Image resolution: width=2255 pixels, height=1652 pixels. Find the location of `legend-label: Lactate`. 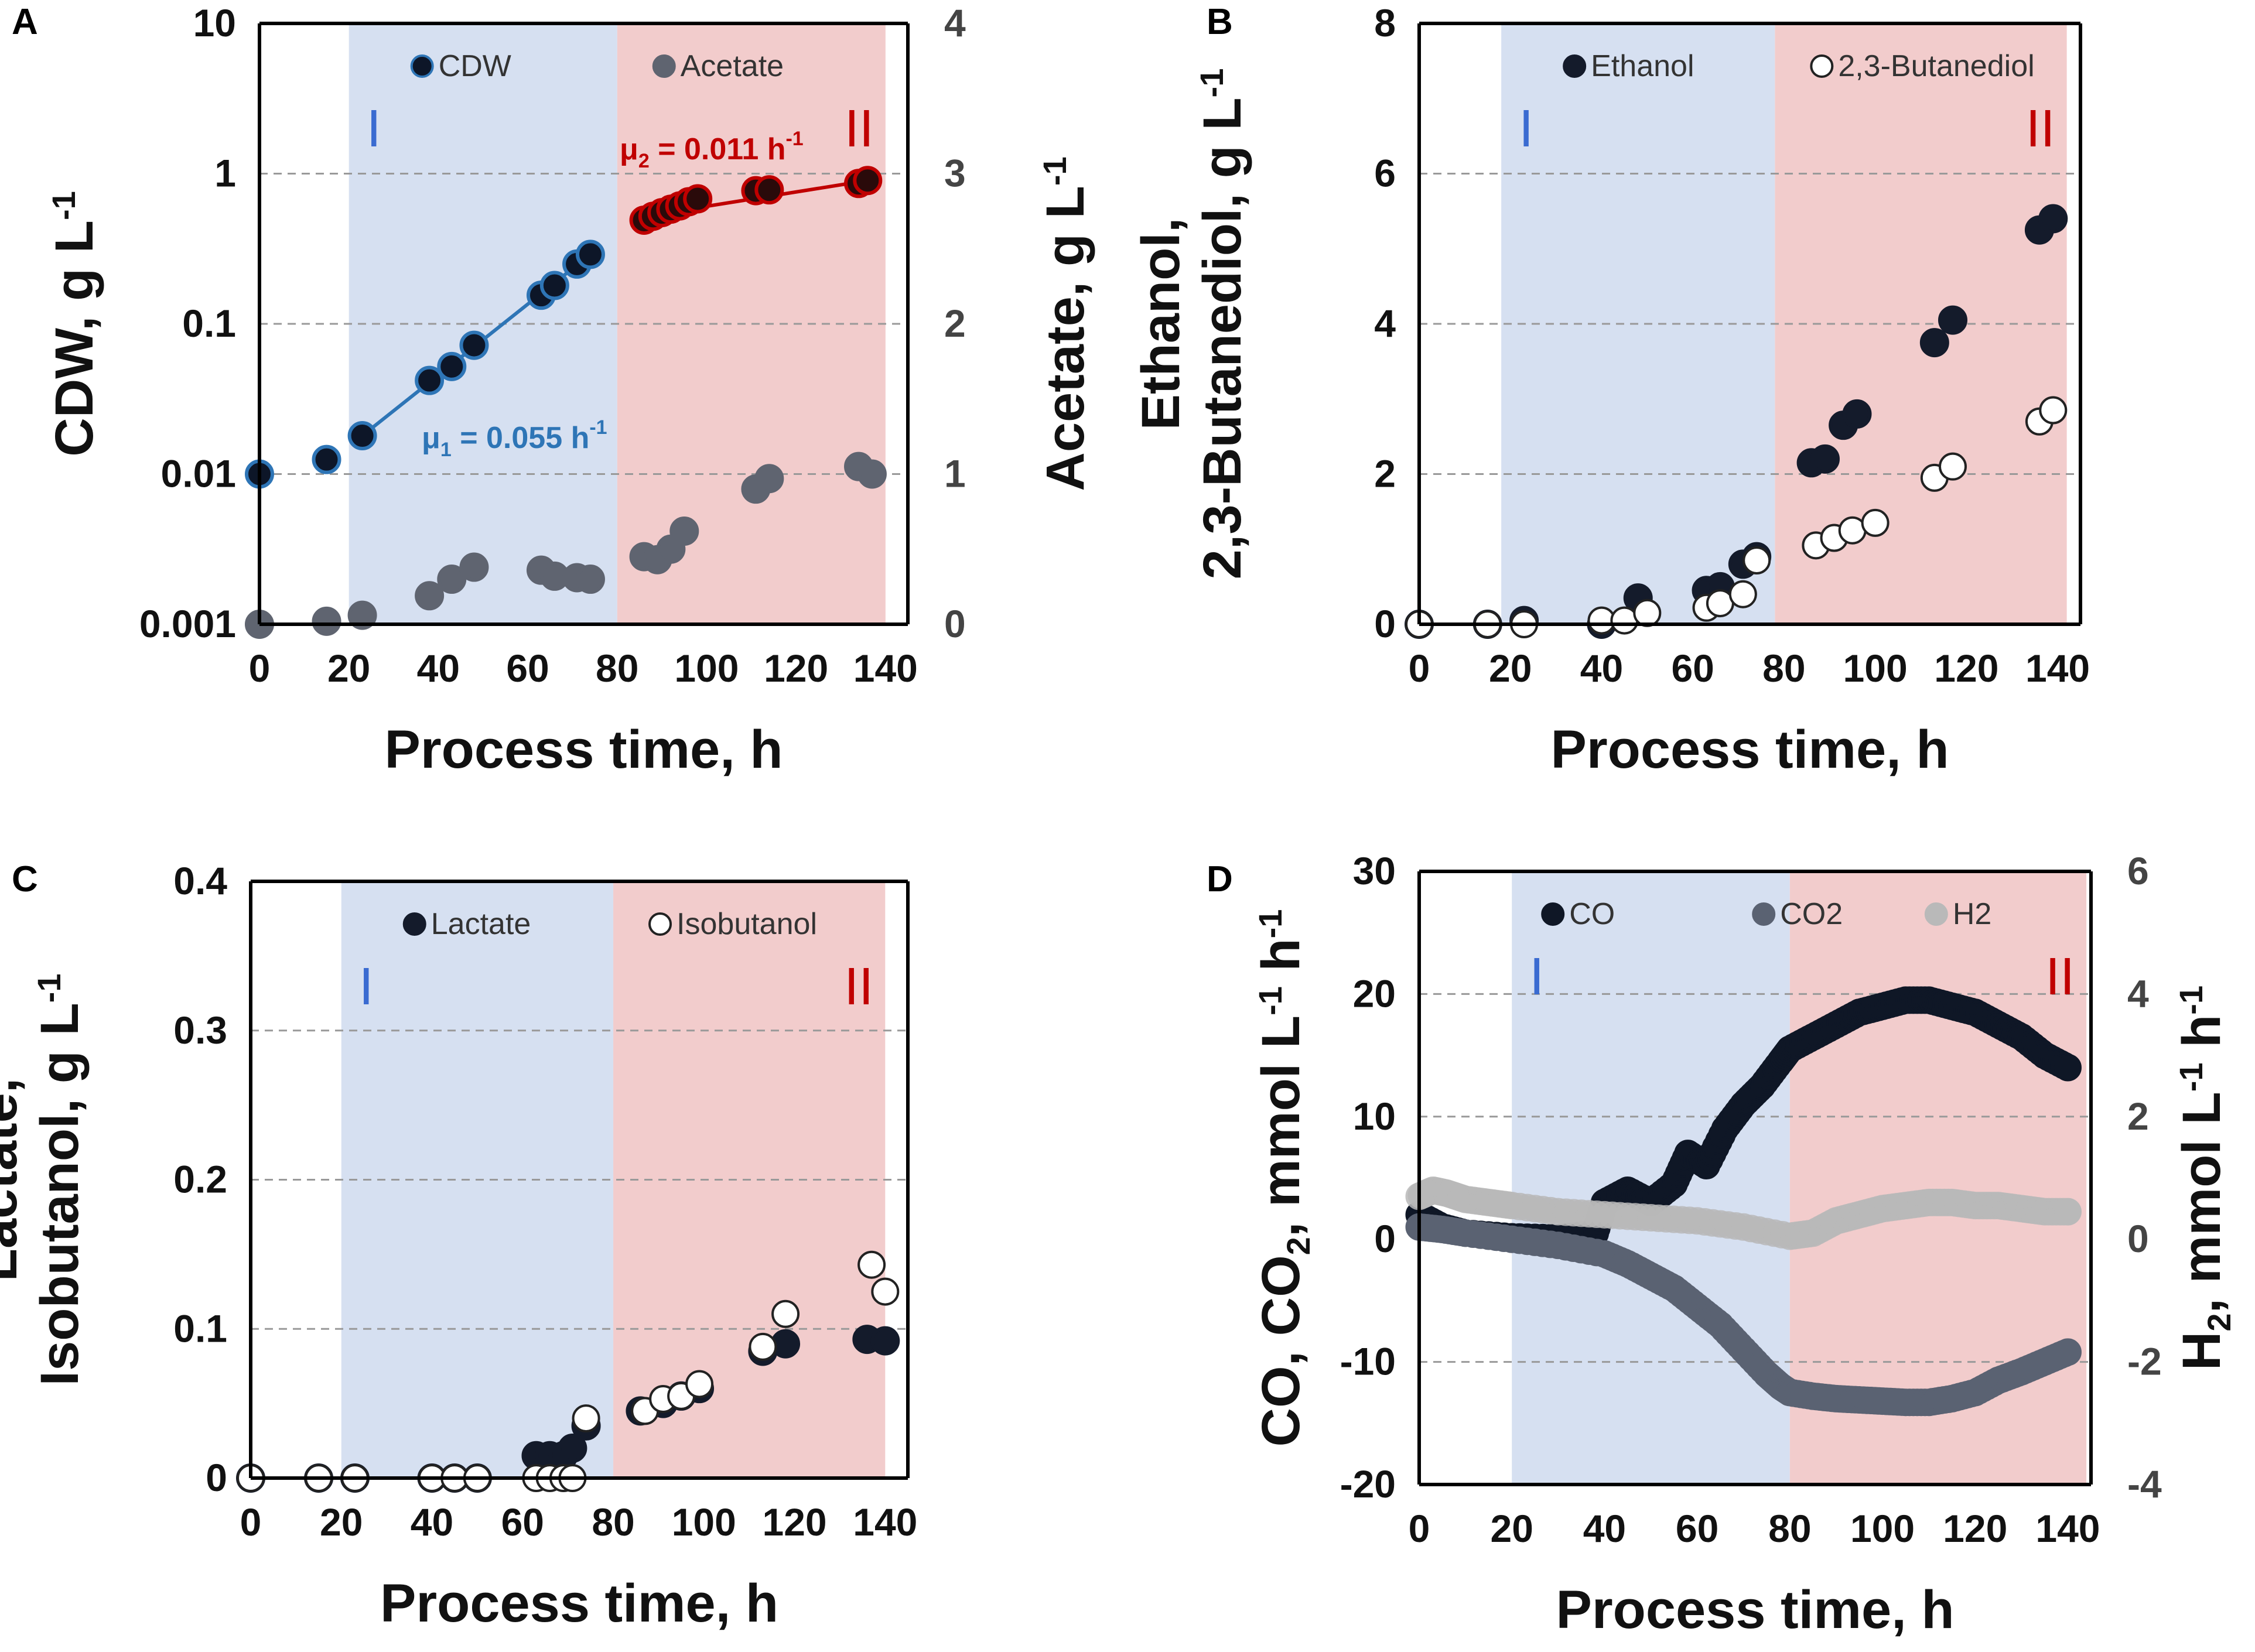

legend-label: Lactate is located at coordinates (481, 924).